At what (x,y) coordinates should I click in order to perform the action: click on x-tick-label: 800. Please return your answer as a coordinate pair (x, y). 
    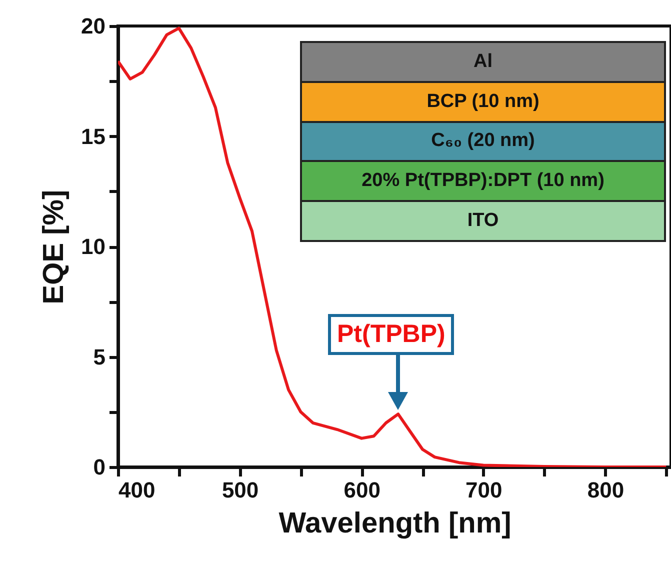
    Looking at the image, I should click on (605, 490).